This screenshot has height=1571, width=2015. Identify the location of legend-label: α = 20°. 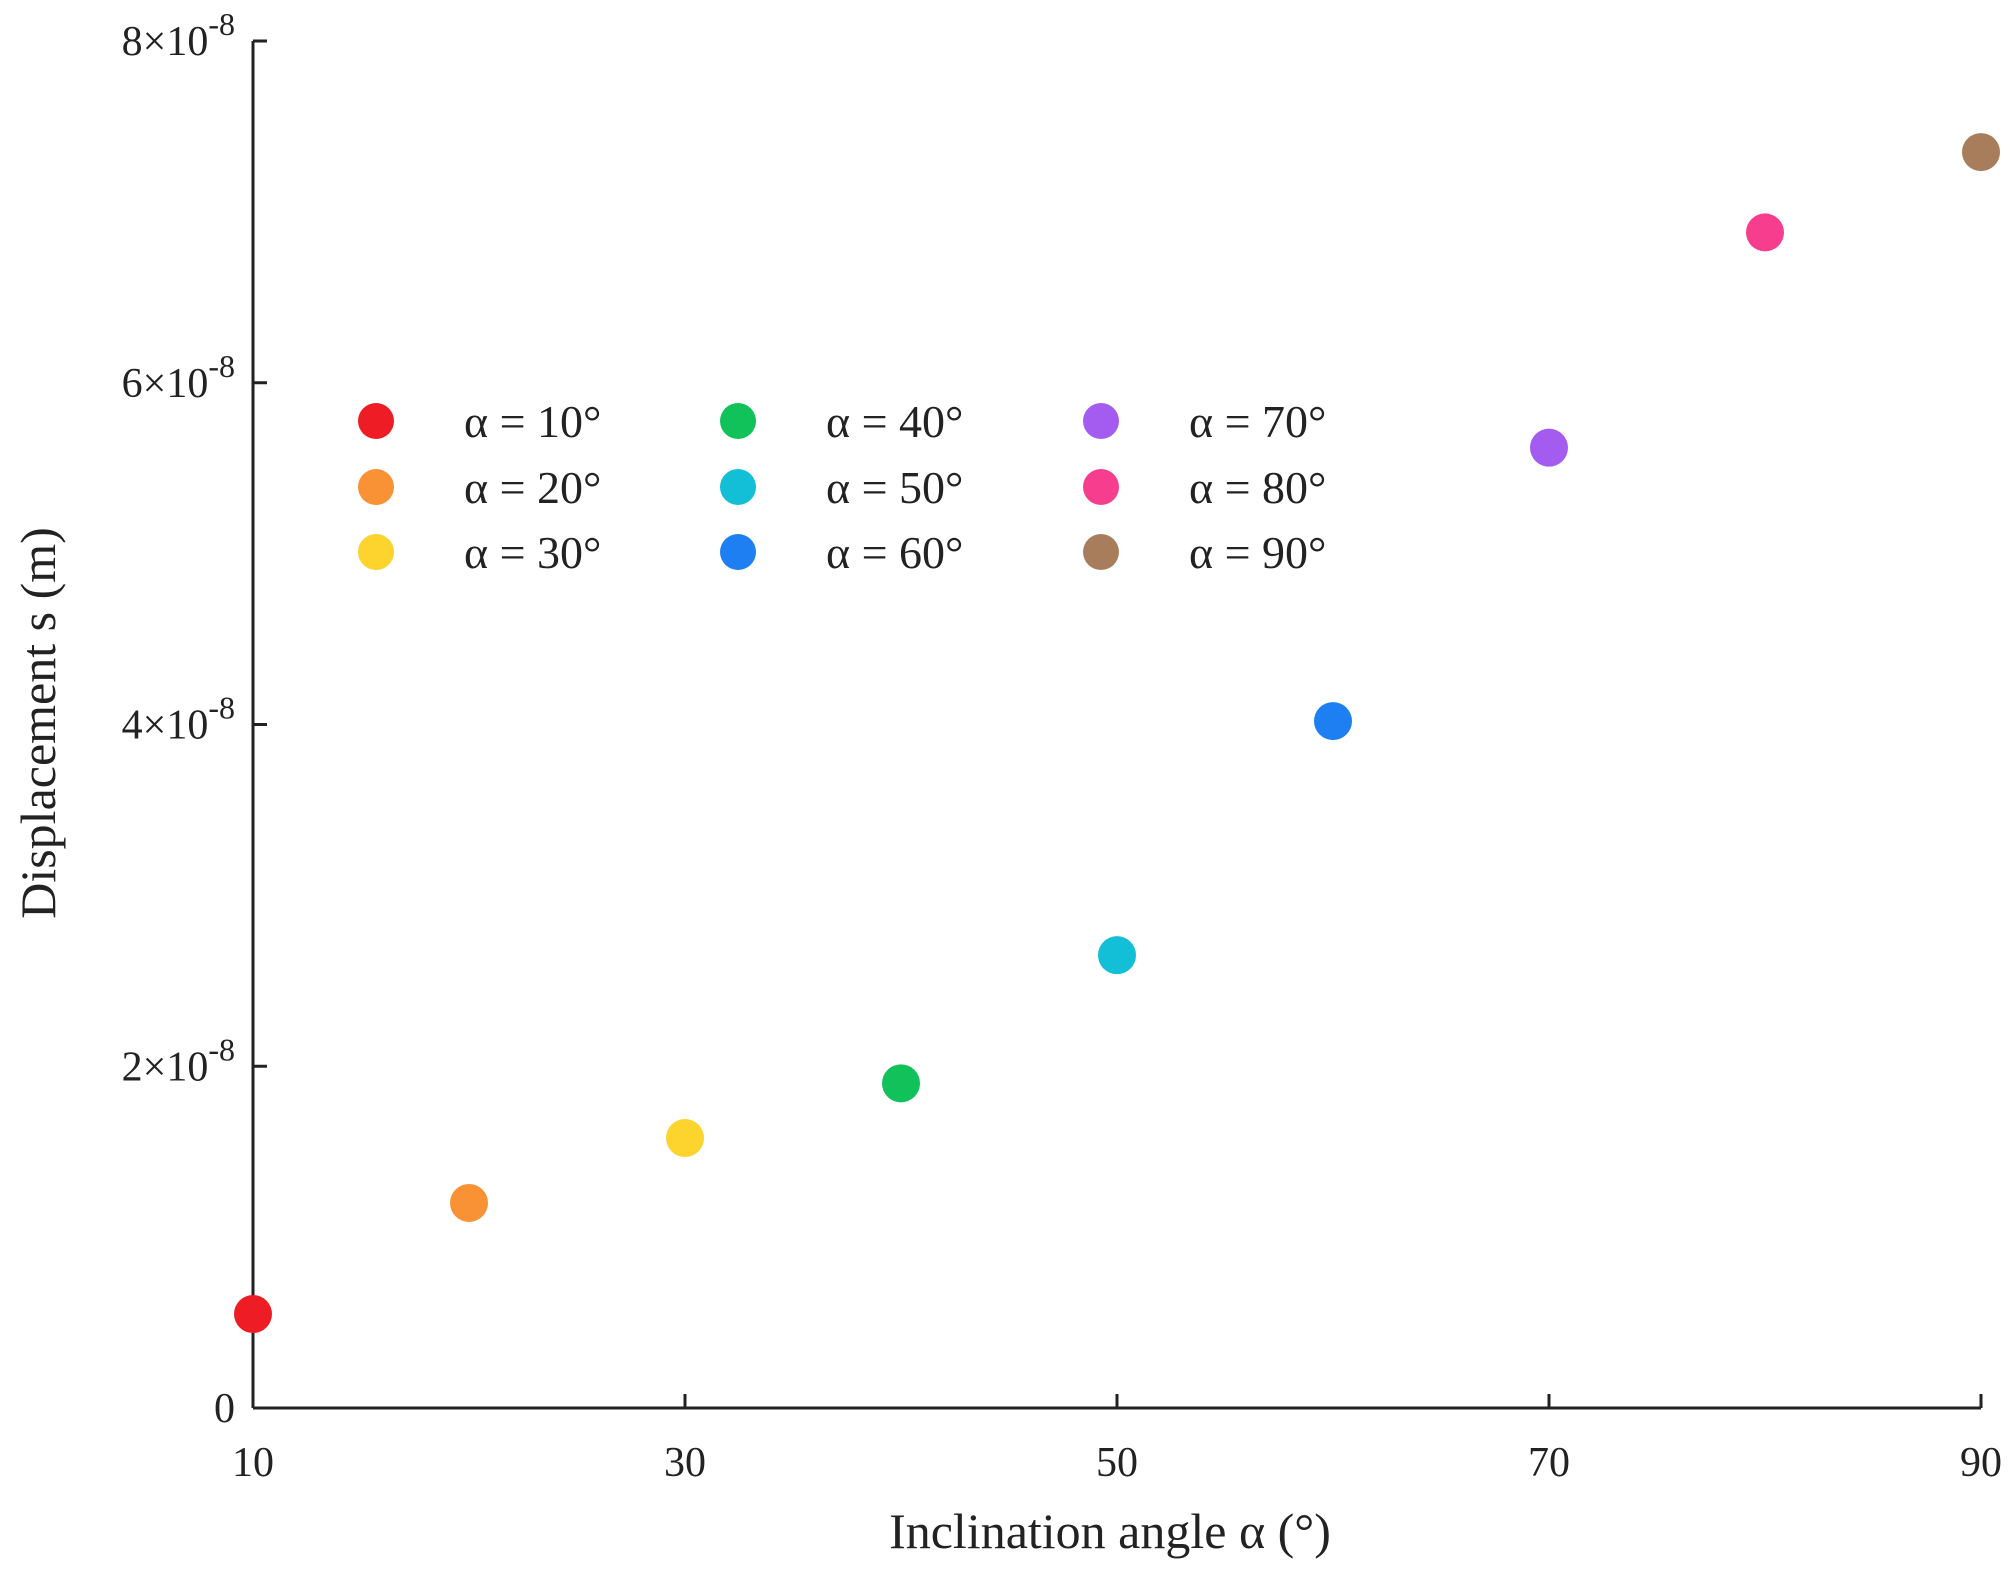
(532, 487).